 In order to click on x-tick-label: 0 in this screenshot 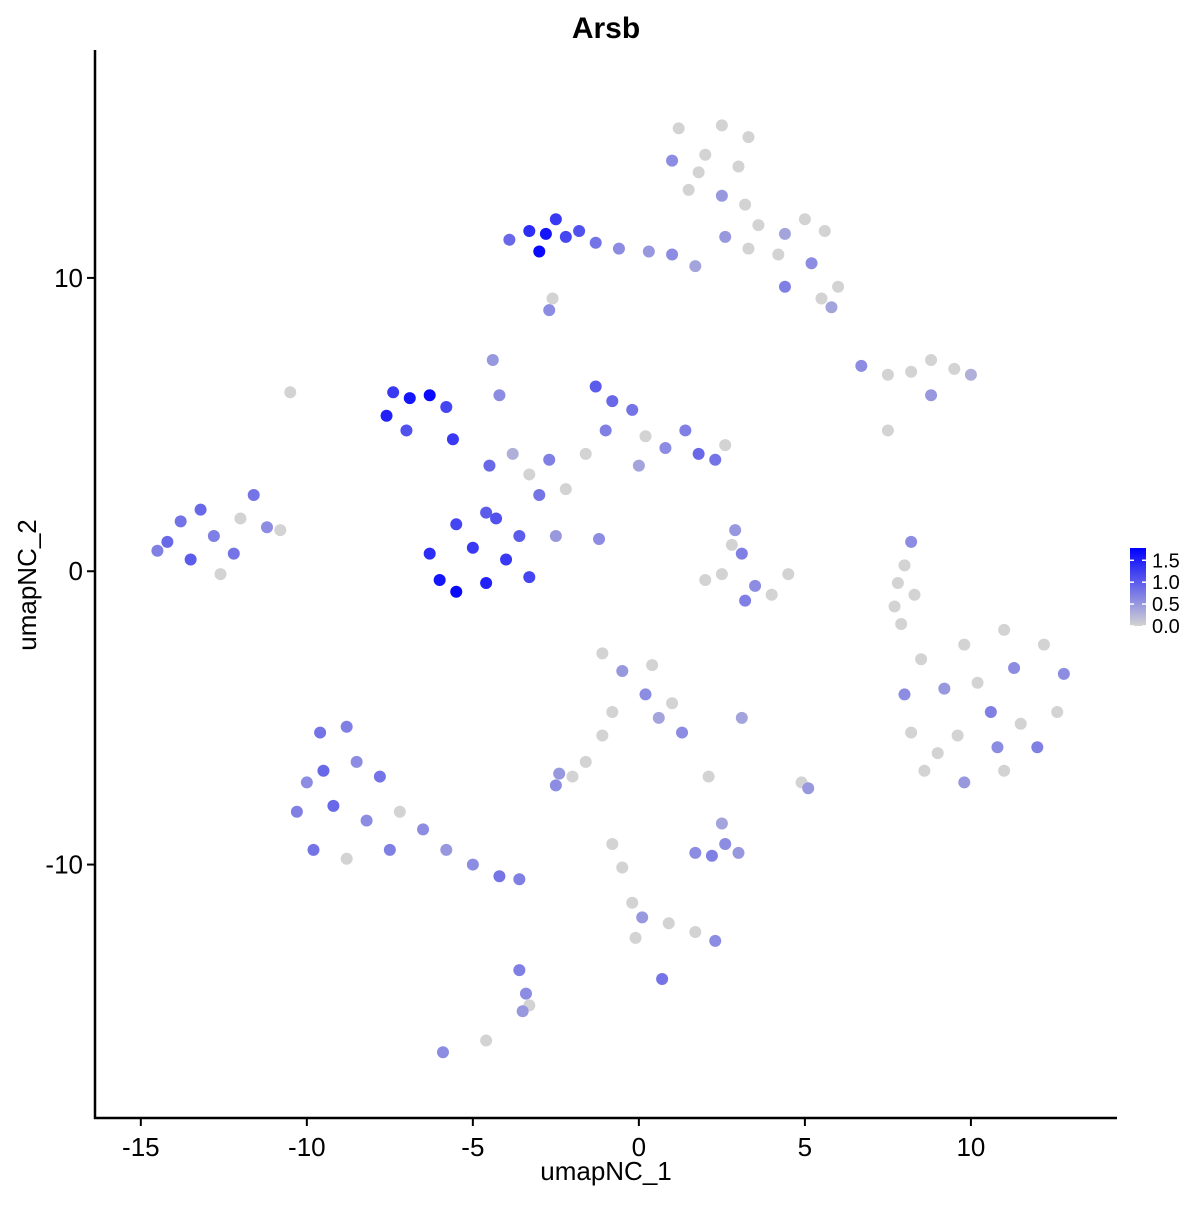, I will do `click(639, 1147)`.